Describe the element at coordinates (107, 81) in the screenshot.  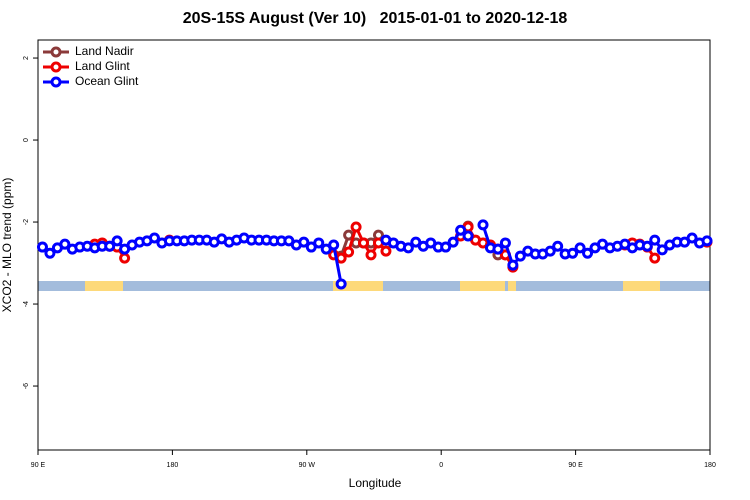
I see `legend-label: Ocean Glint` at that location.